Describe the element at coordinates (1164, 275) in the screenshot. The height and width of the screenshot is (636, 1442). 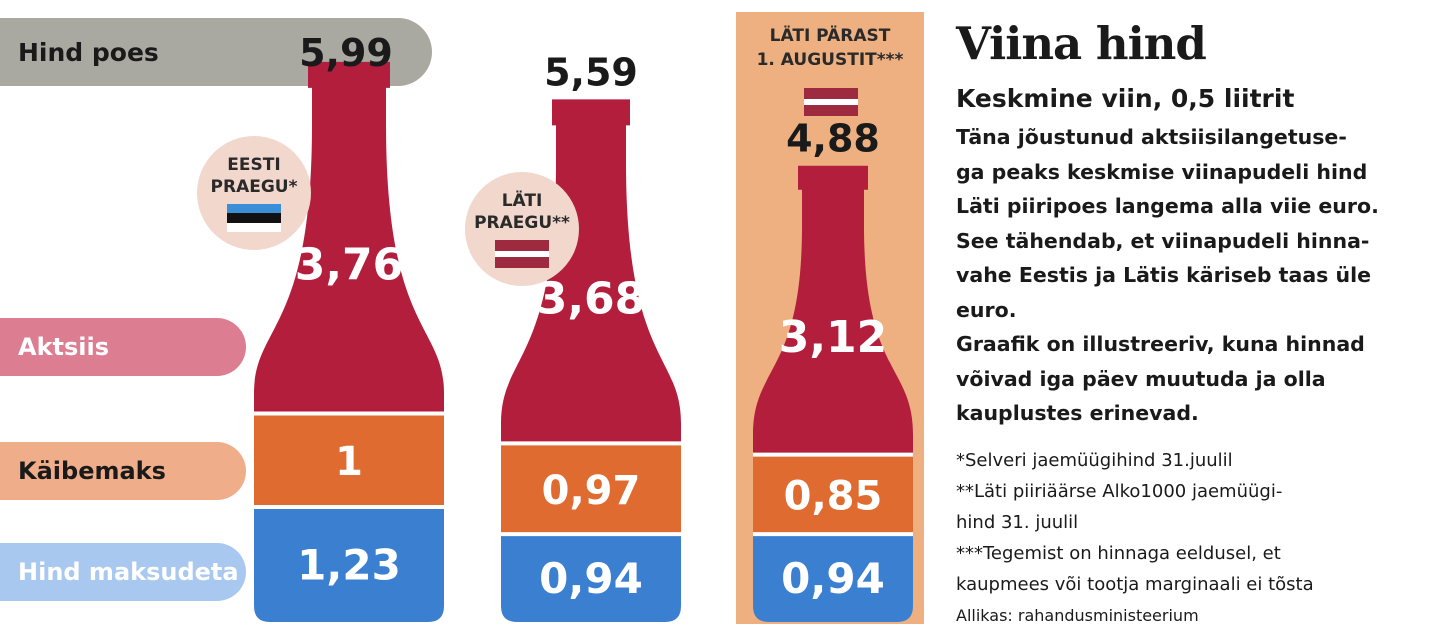
I see `body-line: vahe Eestis ja Lätis kärisеb taas üle` at that location.